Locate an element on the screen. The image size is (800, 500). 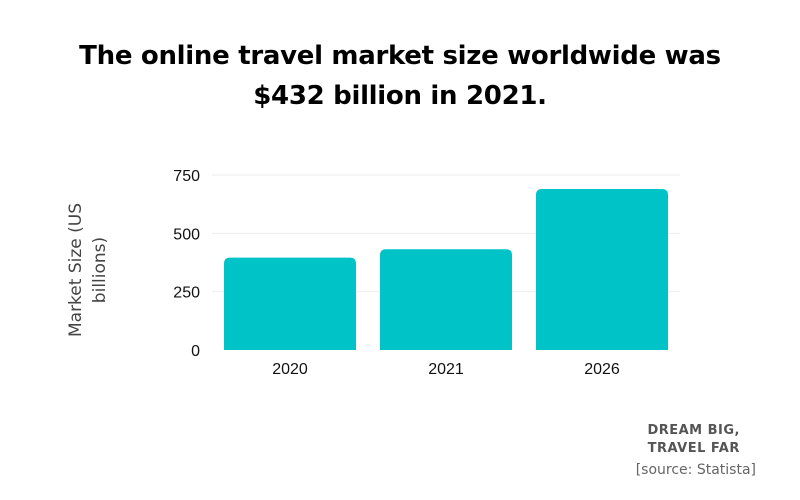
bar-2026 is located at coordinates (602, 269).